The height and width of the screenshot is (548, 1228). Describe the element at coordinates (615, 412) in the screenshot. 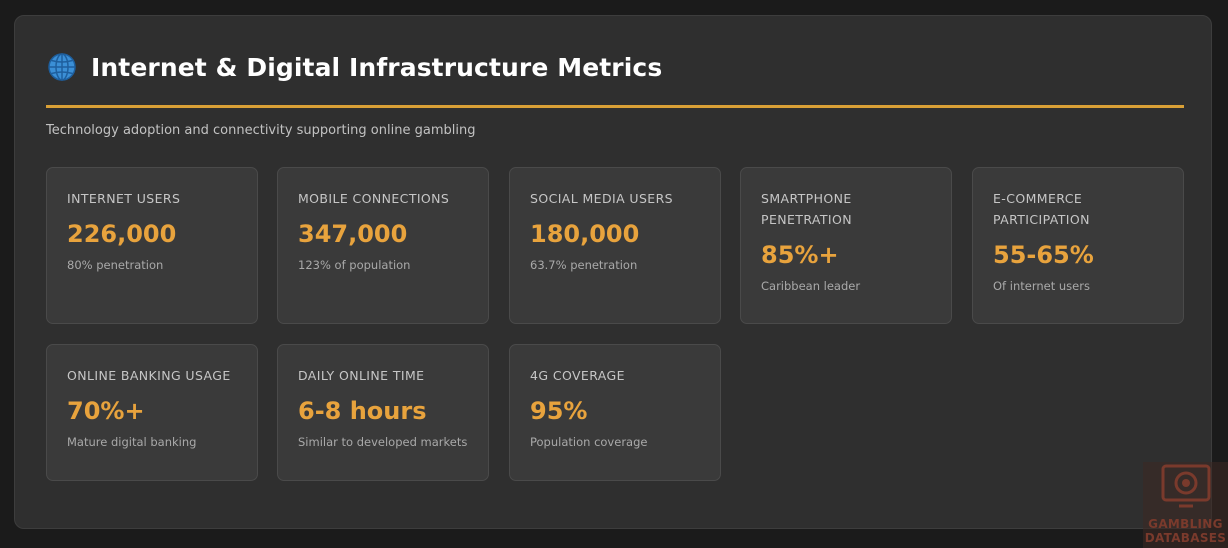

I see `metric-card-4g-coverage: 4G Coverage 95% Population coverage` at that location.